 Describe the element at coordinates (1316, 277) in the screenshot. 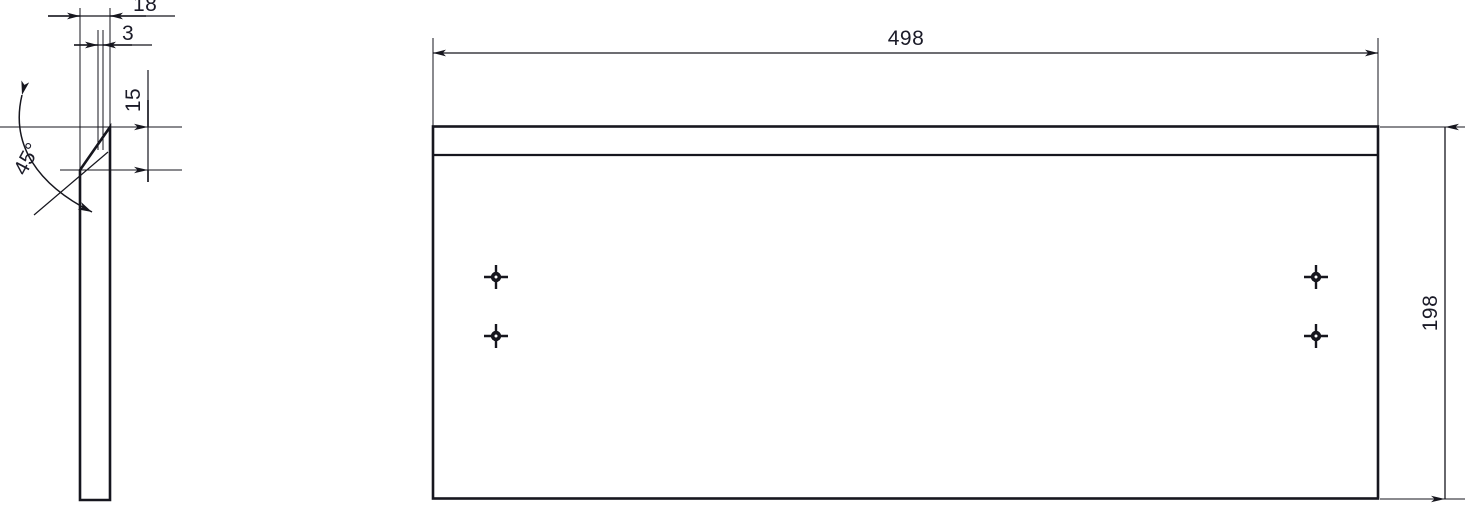

I see `hole-top-right` at that location.